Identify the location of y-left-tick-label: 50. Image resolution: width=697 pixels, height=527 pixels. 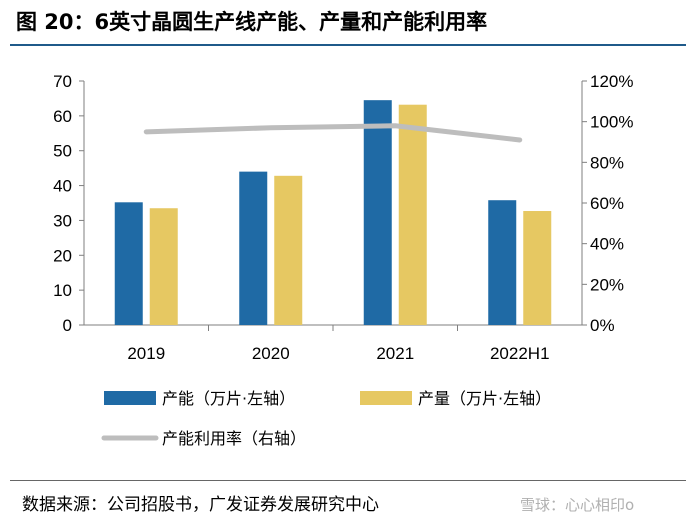
(62, 151).